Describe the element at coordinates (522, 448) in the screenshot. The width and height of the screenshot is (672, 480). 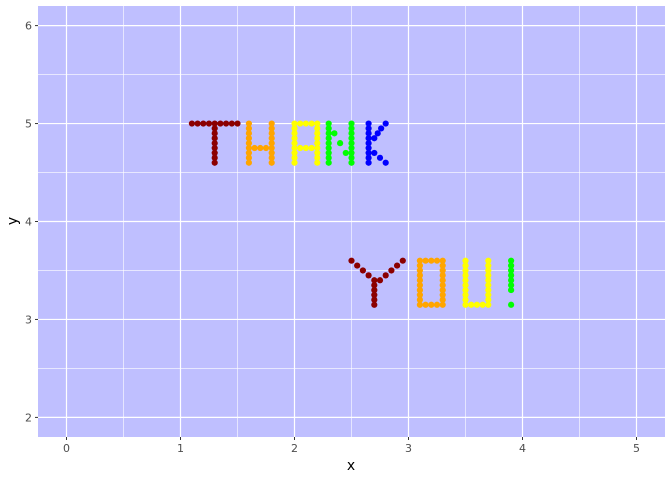
I see `x-tick-label: 4` at that location.